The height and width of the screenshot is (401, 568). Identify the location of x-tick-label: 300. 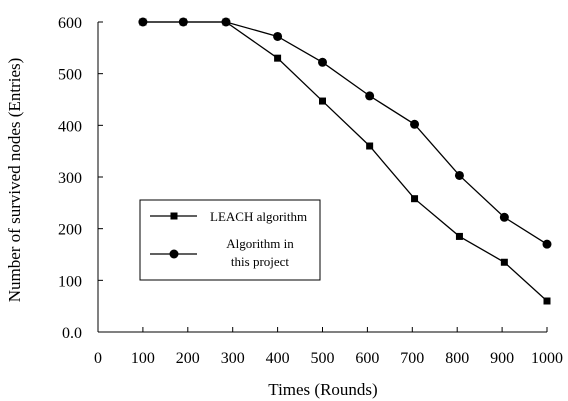
(233, 358).